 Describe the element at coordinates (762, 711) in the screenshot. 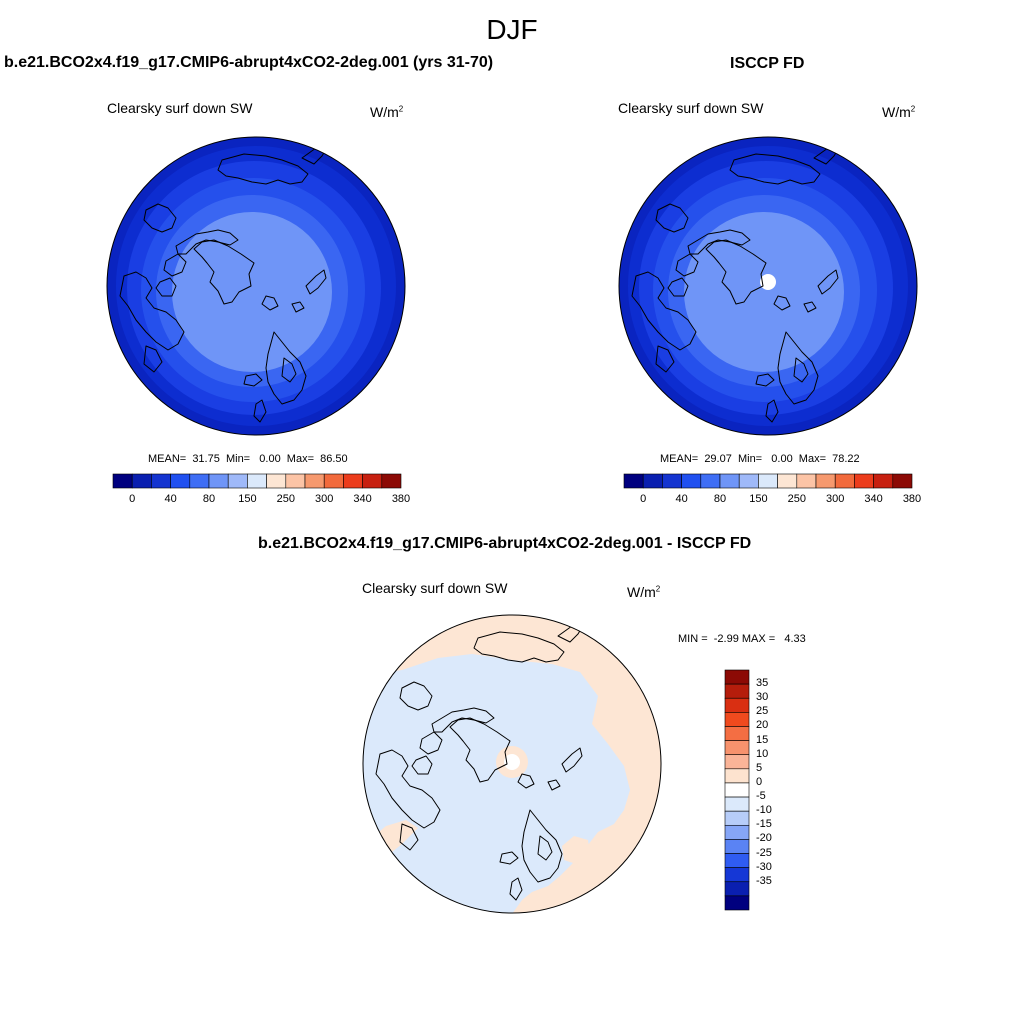

I see `colorbar-tick-label: 25` at that location.